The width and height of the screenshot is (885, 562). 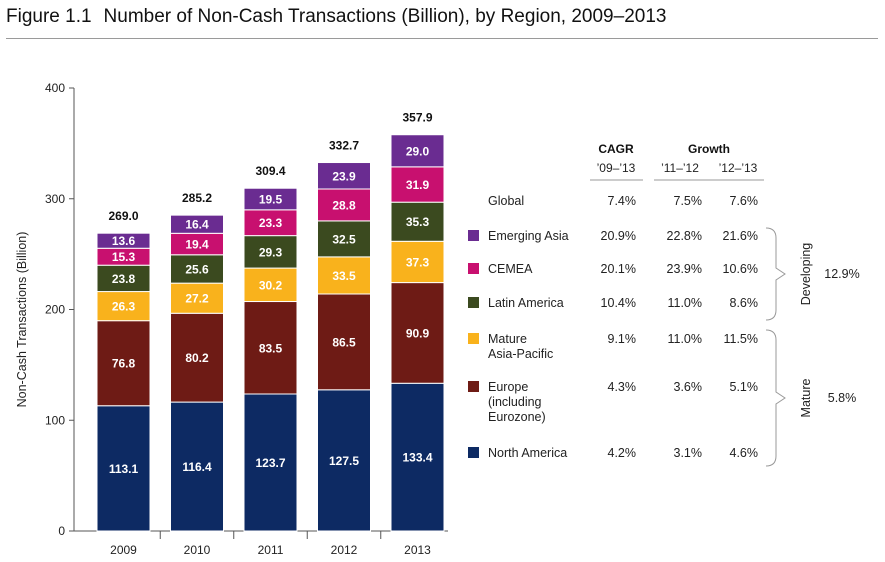 I want to click on segment-value-label: 23.9, so click(x=344, y=176).